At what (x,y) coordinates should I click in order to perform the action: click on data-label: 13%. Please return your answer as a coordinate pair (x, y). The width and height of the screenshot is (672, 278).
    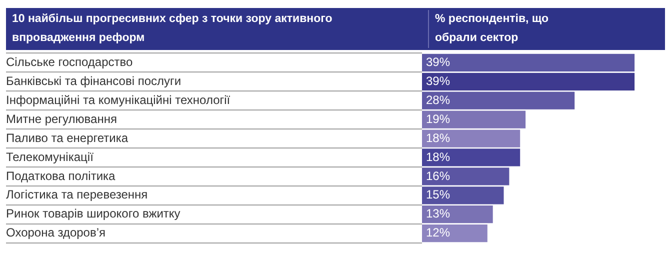
    Looking at the image, I should click on (438, 213).